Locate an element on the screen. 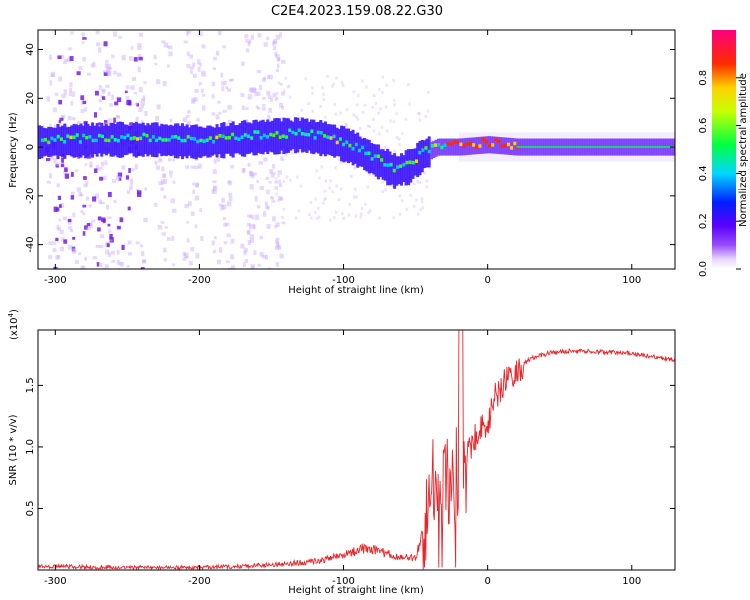 The image size is (750, 600). x-tick-label: 0 is located at coordinates (487, 581).